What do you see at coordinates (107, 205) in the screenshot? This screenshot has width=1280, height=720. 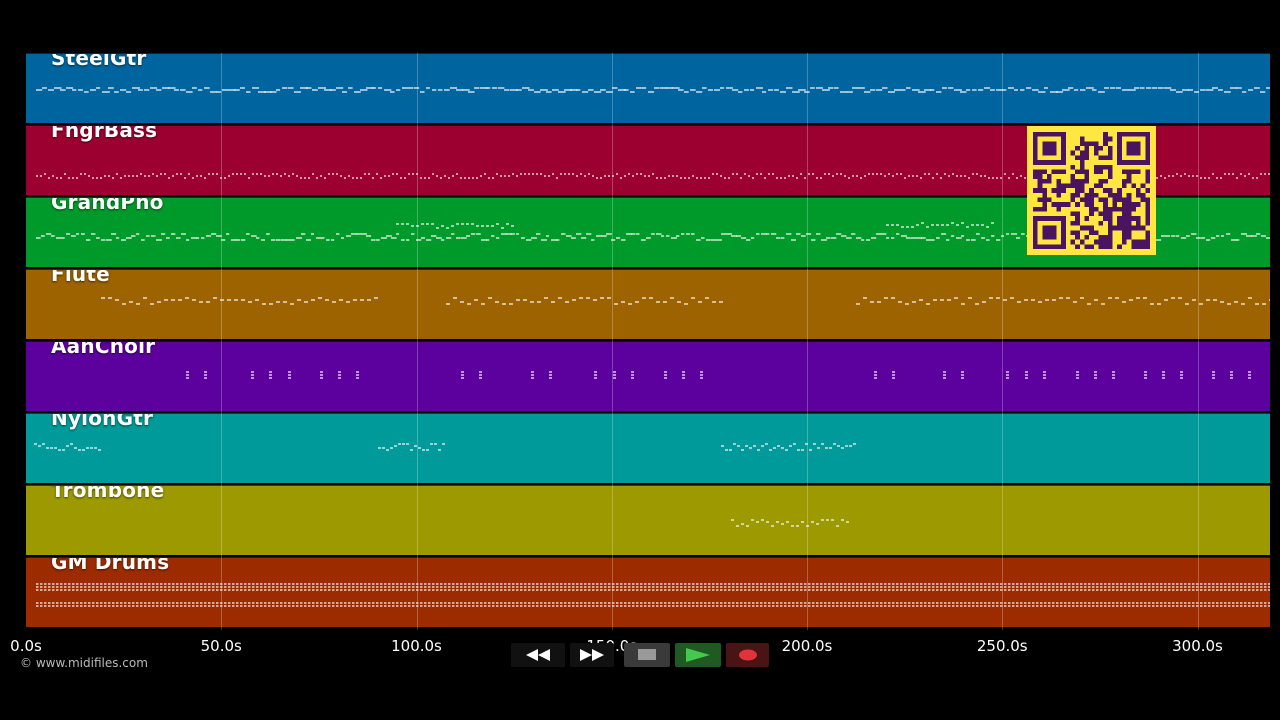 I see `track-label: GrandPno` at bounding box center [107, 205].